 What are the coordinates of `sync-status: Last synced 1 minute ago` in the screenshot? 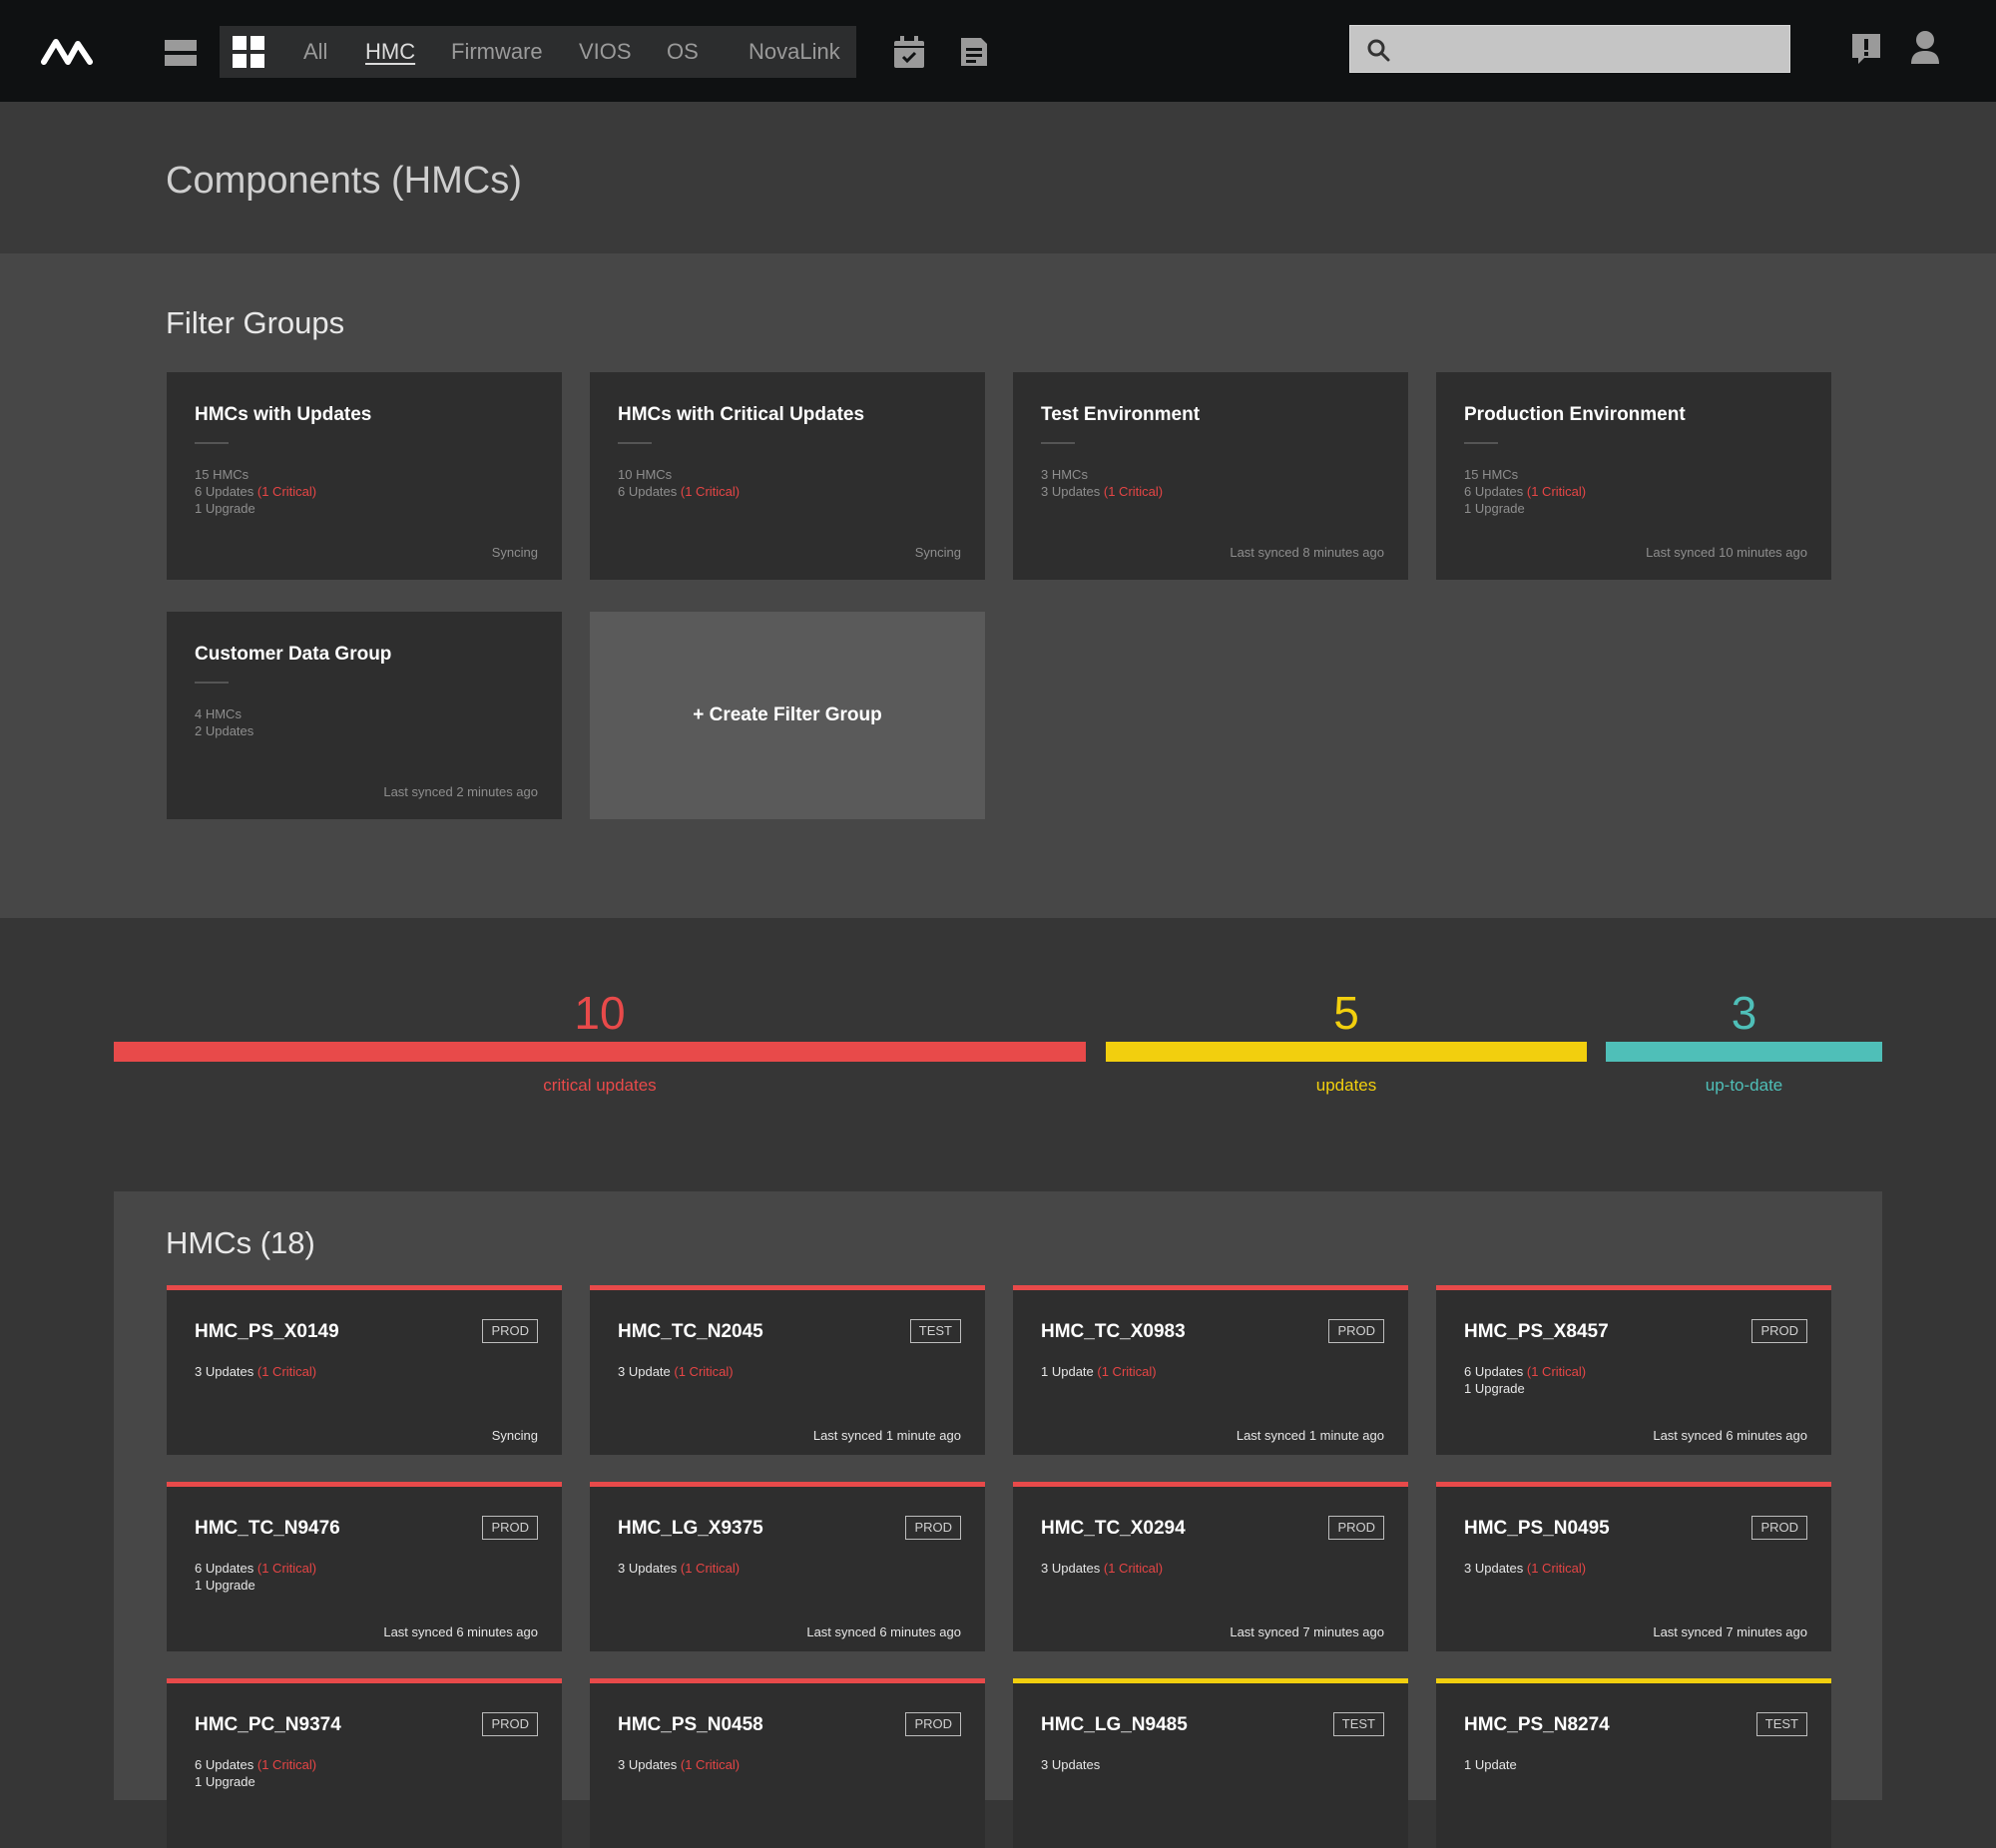 It's located at (1310, 1435).